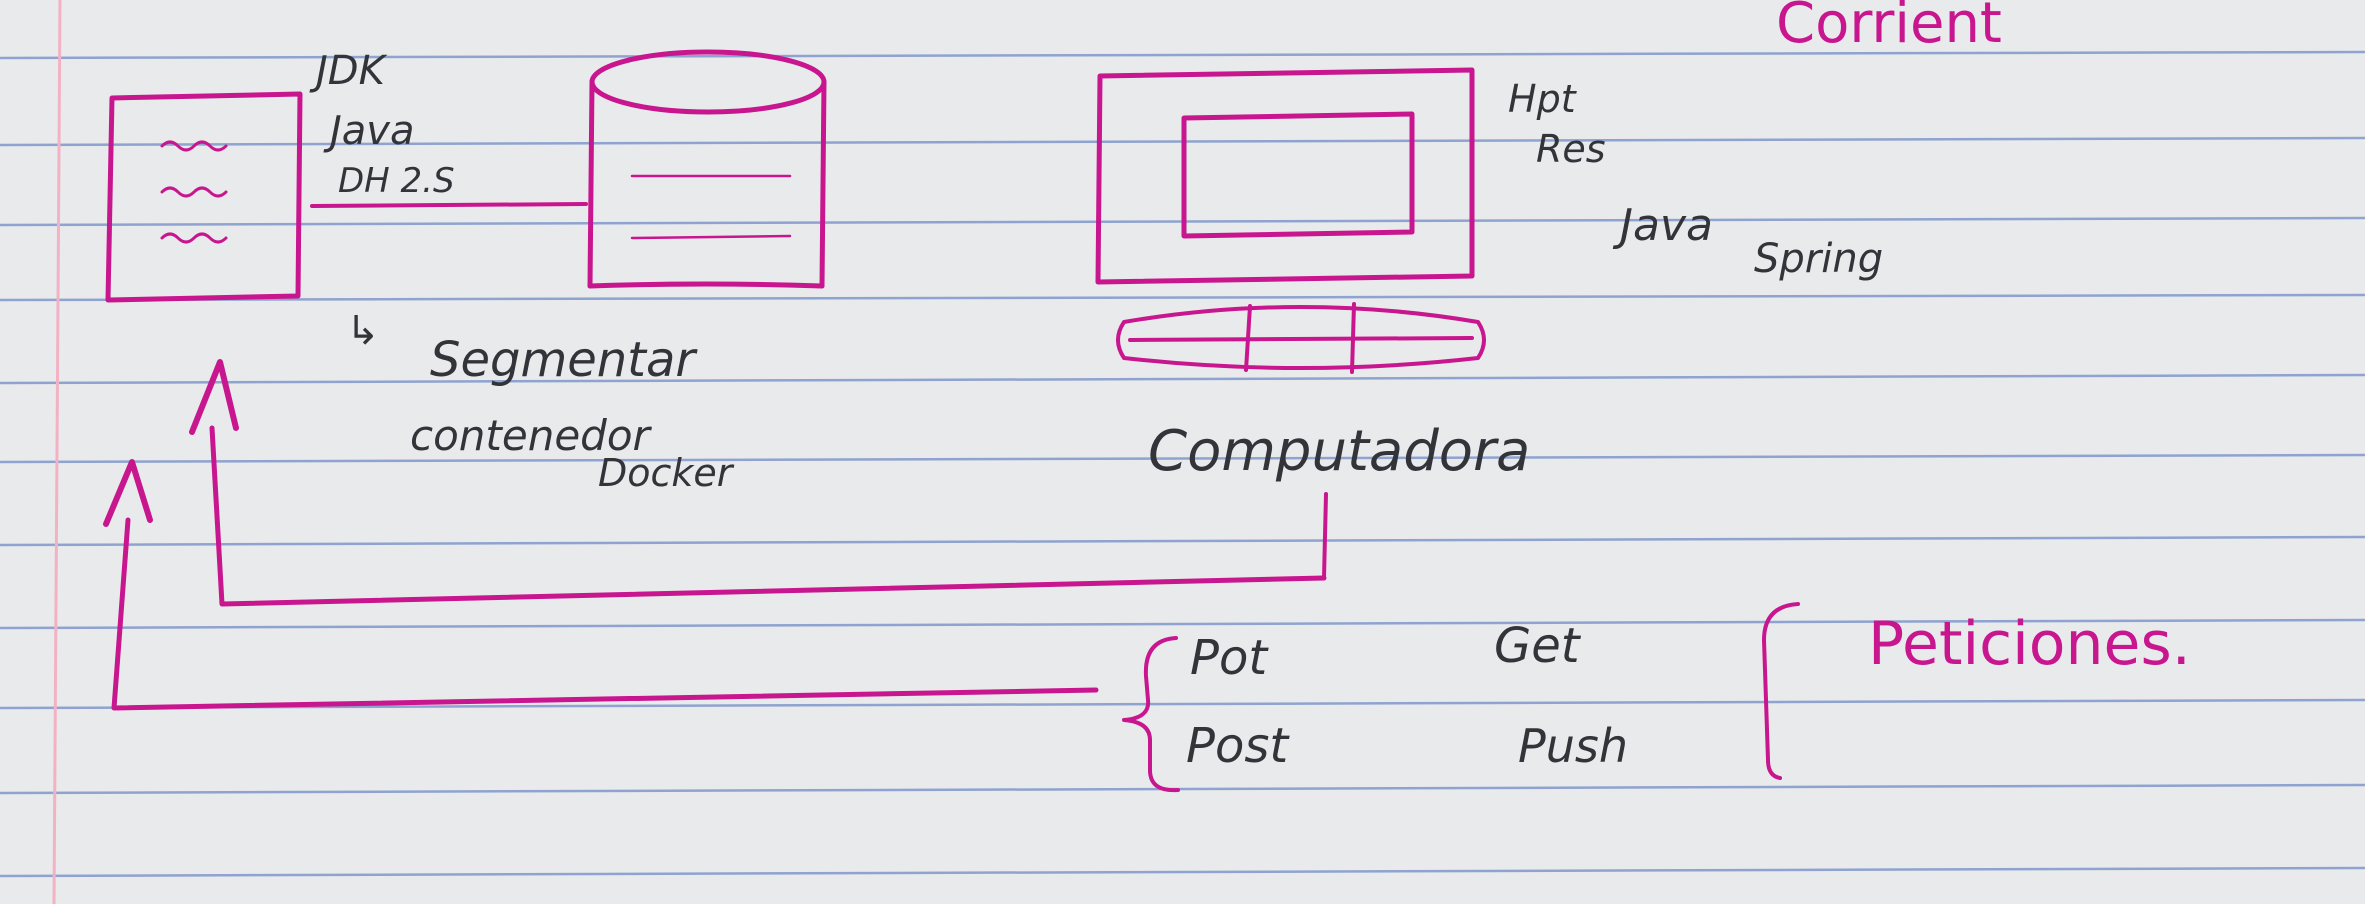 Image resolution: width=2365 pixels, height=904 pixels. Describe the element at coordinates (1571, 149) in the screenshot. I see `label-res: Res` at that location.